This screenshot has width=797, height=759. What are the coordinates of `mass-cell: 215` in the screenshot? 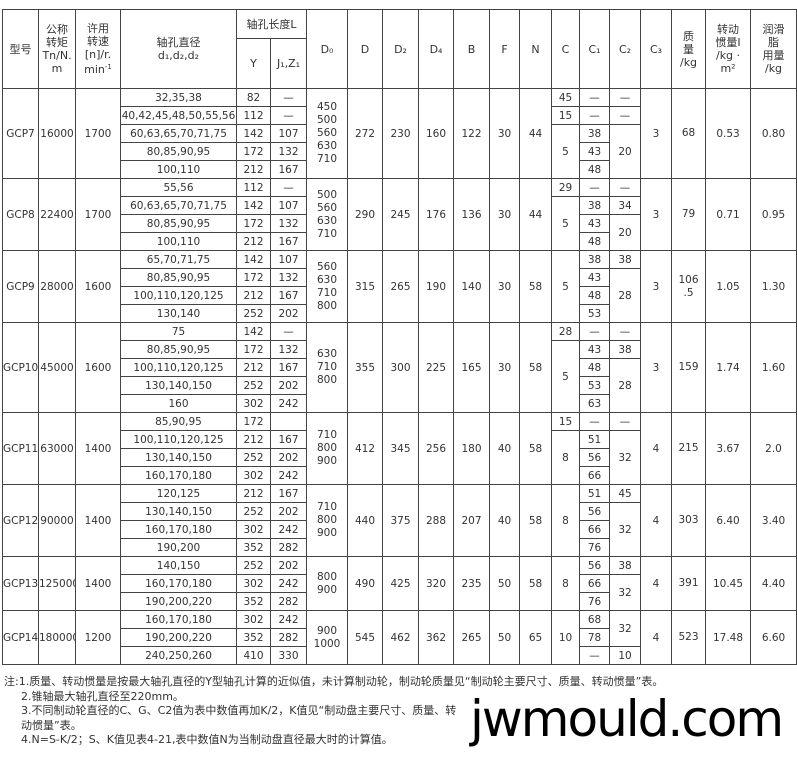 It's located at (689, 448).